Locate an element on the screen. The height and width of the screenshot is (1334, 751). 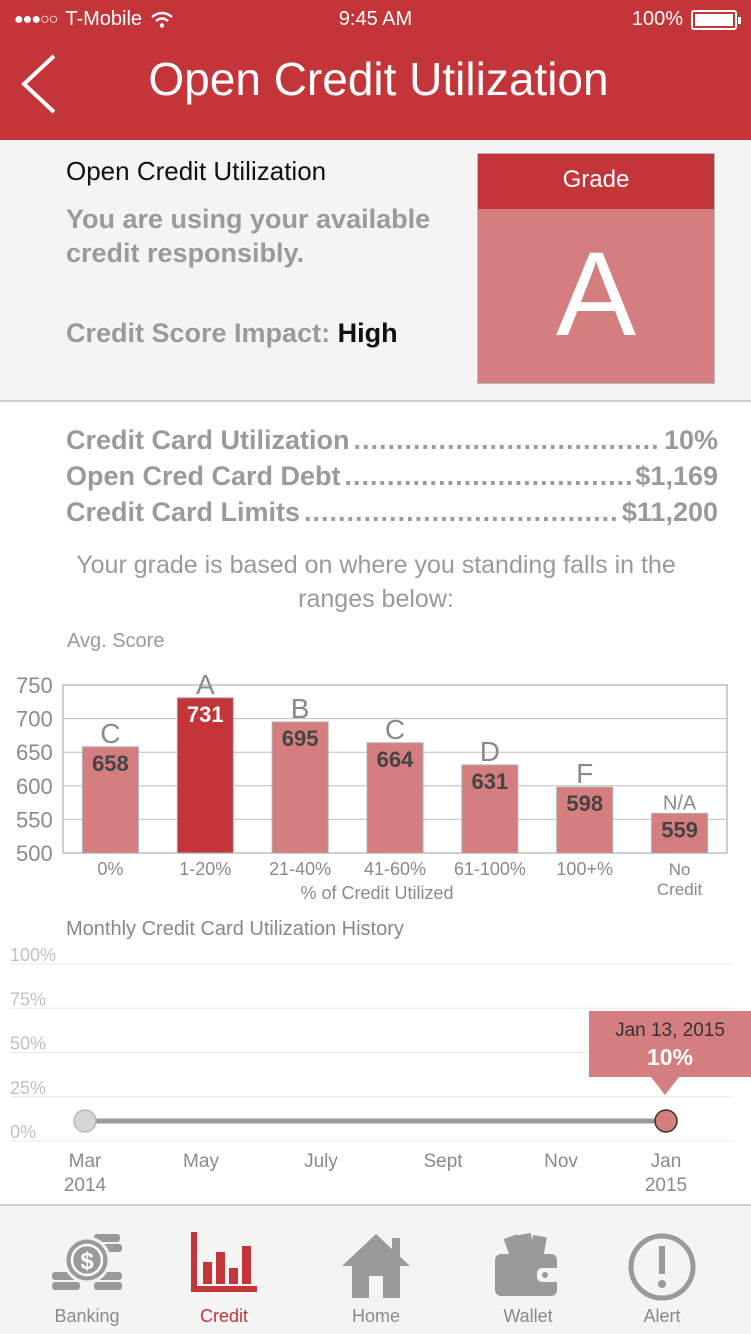
battery-indicator: 100% is located at coordinates (686, 19).